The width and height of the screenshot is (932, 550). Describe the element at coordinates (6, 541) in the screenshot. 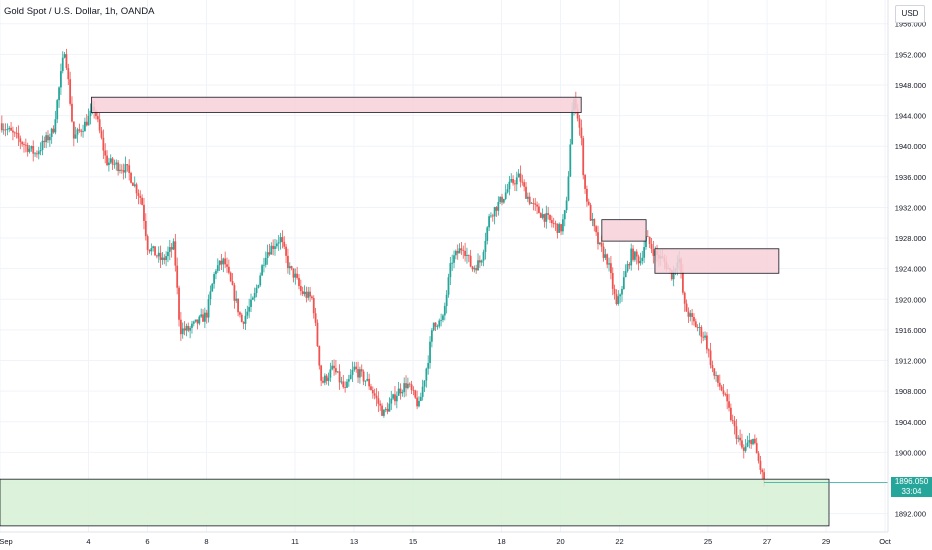

I see `x-tick-label: Sep` at that location.